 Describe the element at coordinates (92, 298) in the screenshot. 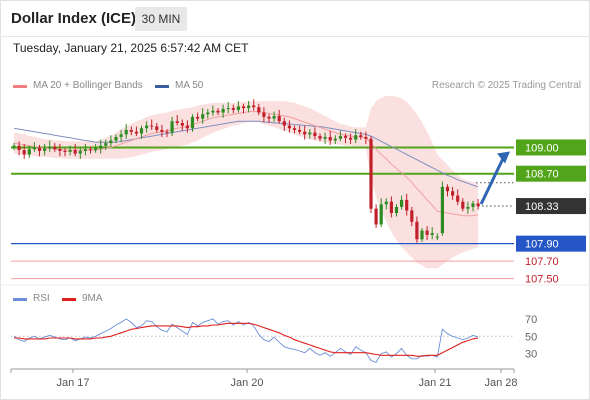

I see `legend-9ma-label: 9MA` at that location.